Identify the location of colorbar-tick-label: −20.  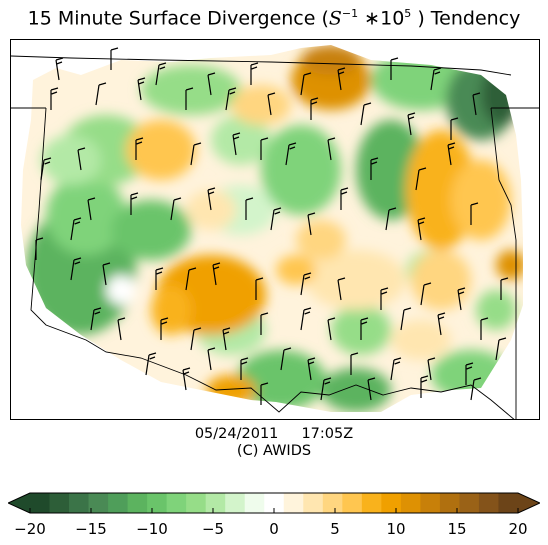
(30, 529).